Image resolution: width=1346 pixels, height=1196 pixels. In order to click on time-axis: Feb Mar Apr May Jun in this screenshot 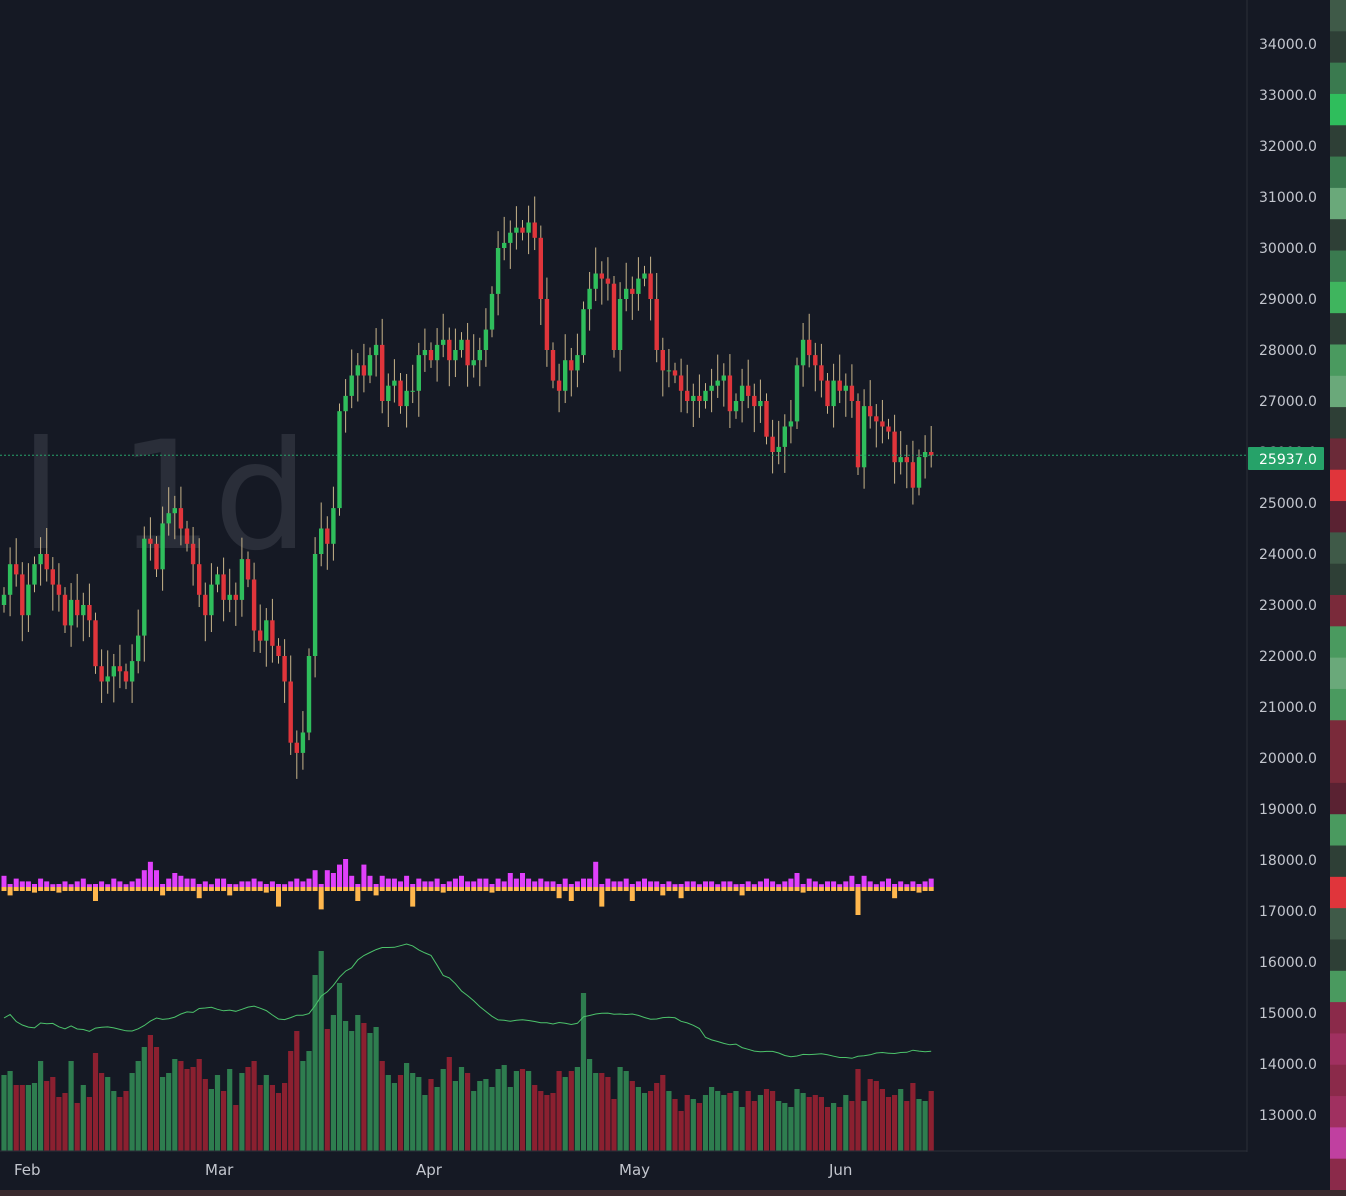, I will do `click(433, 1170)`.